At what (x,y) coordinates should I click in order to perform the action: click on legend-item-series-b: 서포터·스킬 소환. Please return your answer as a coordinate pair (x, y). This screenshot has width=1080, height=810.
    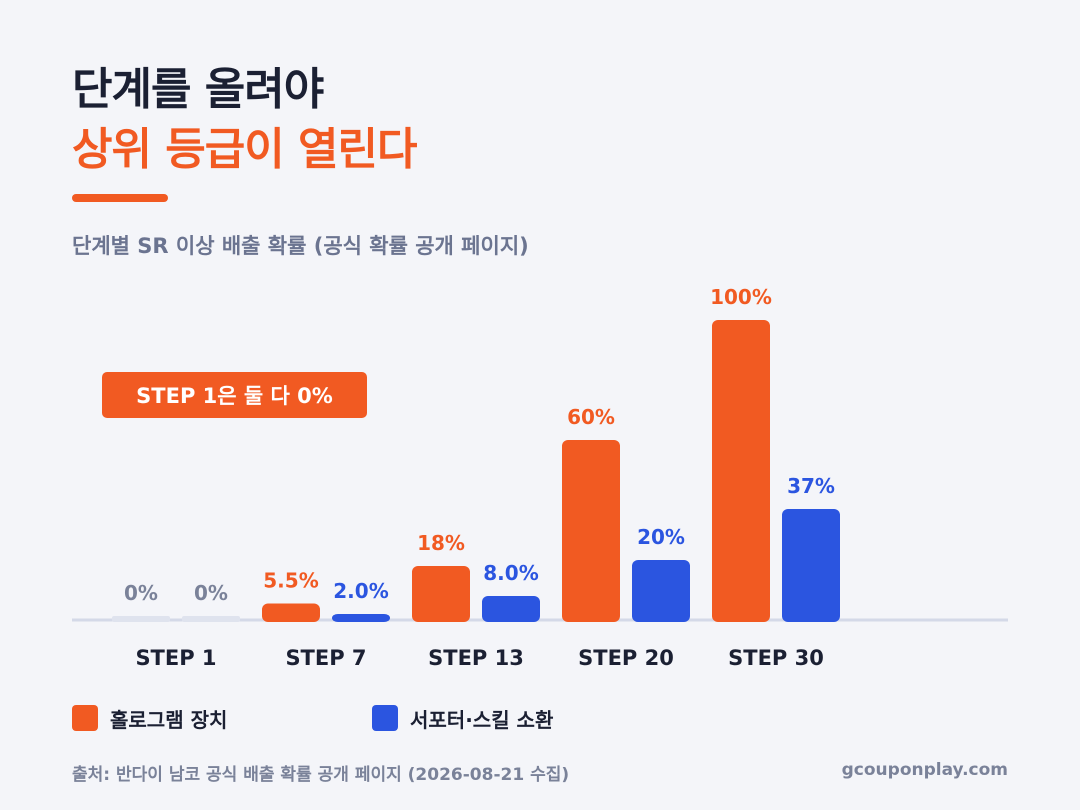
    Looking at the image, I should click on (462, 718).